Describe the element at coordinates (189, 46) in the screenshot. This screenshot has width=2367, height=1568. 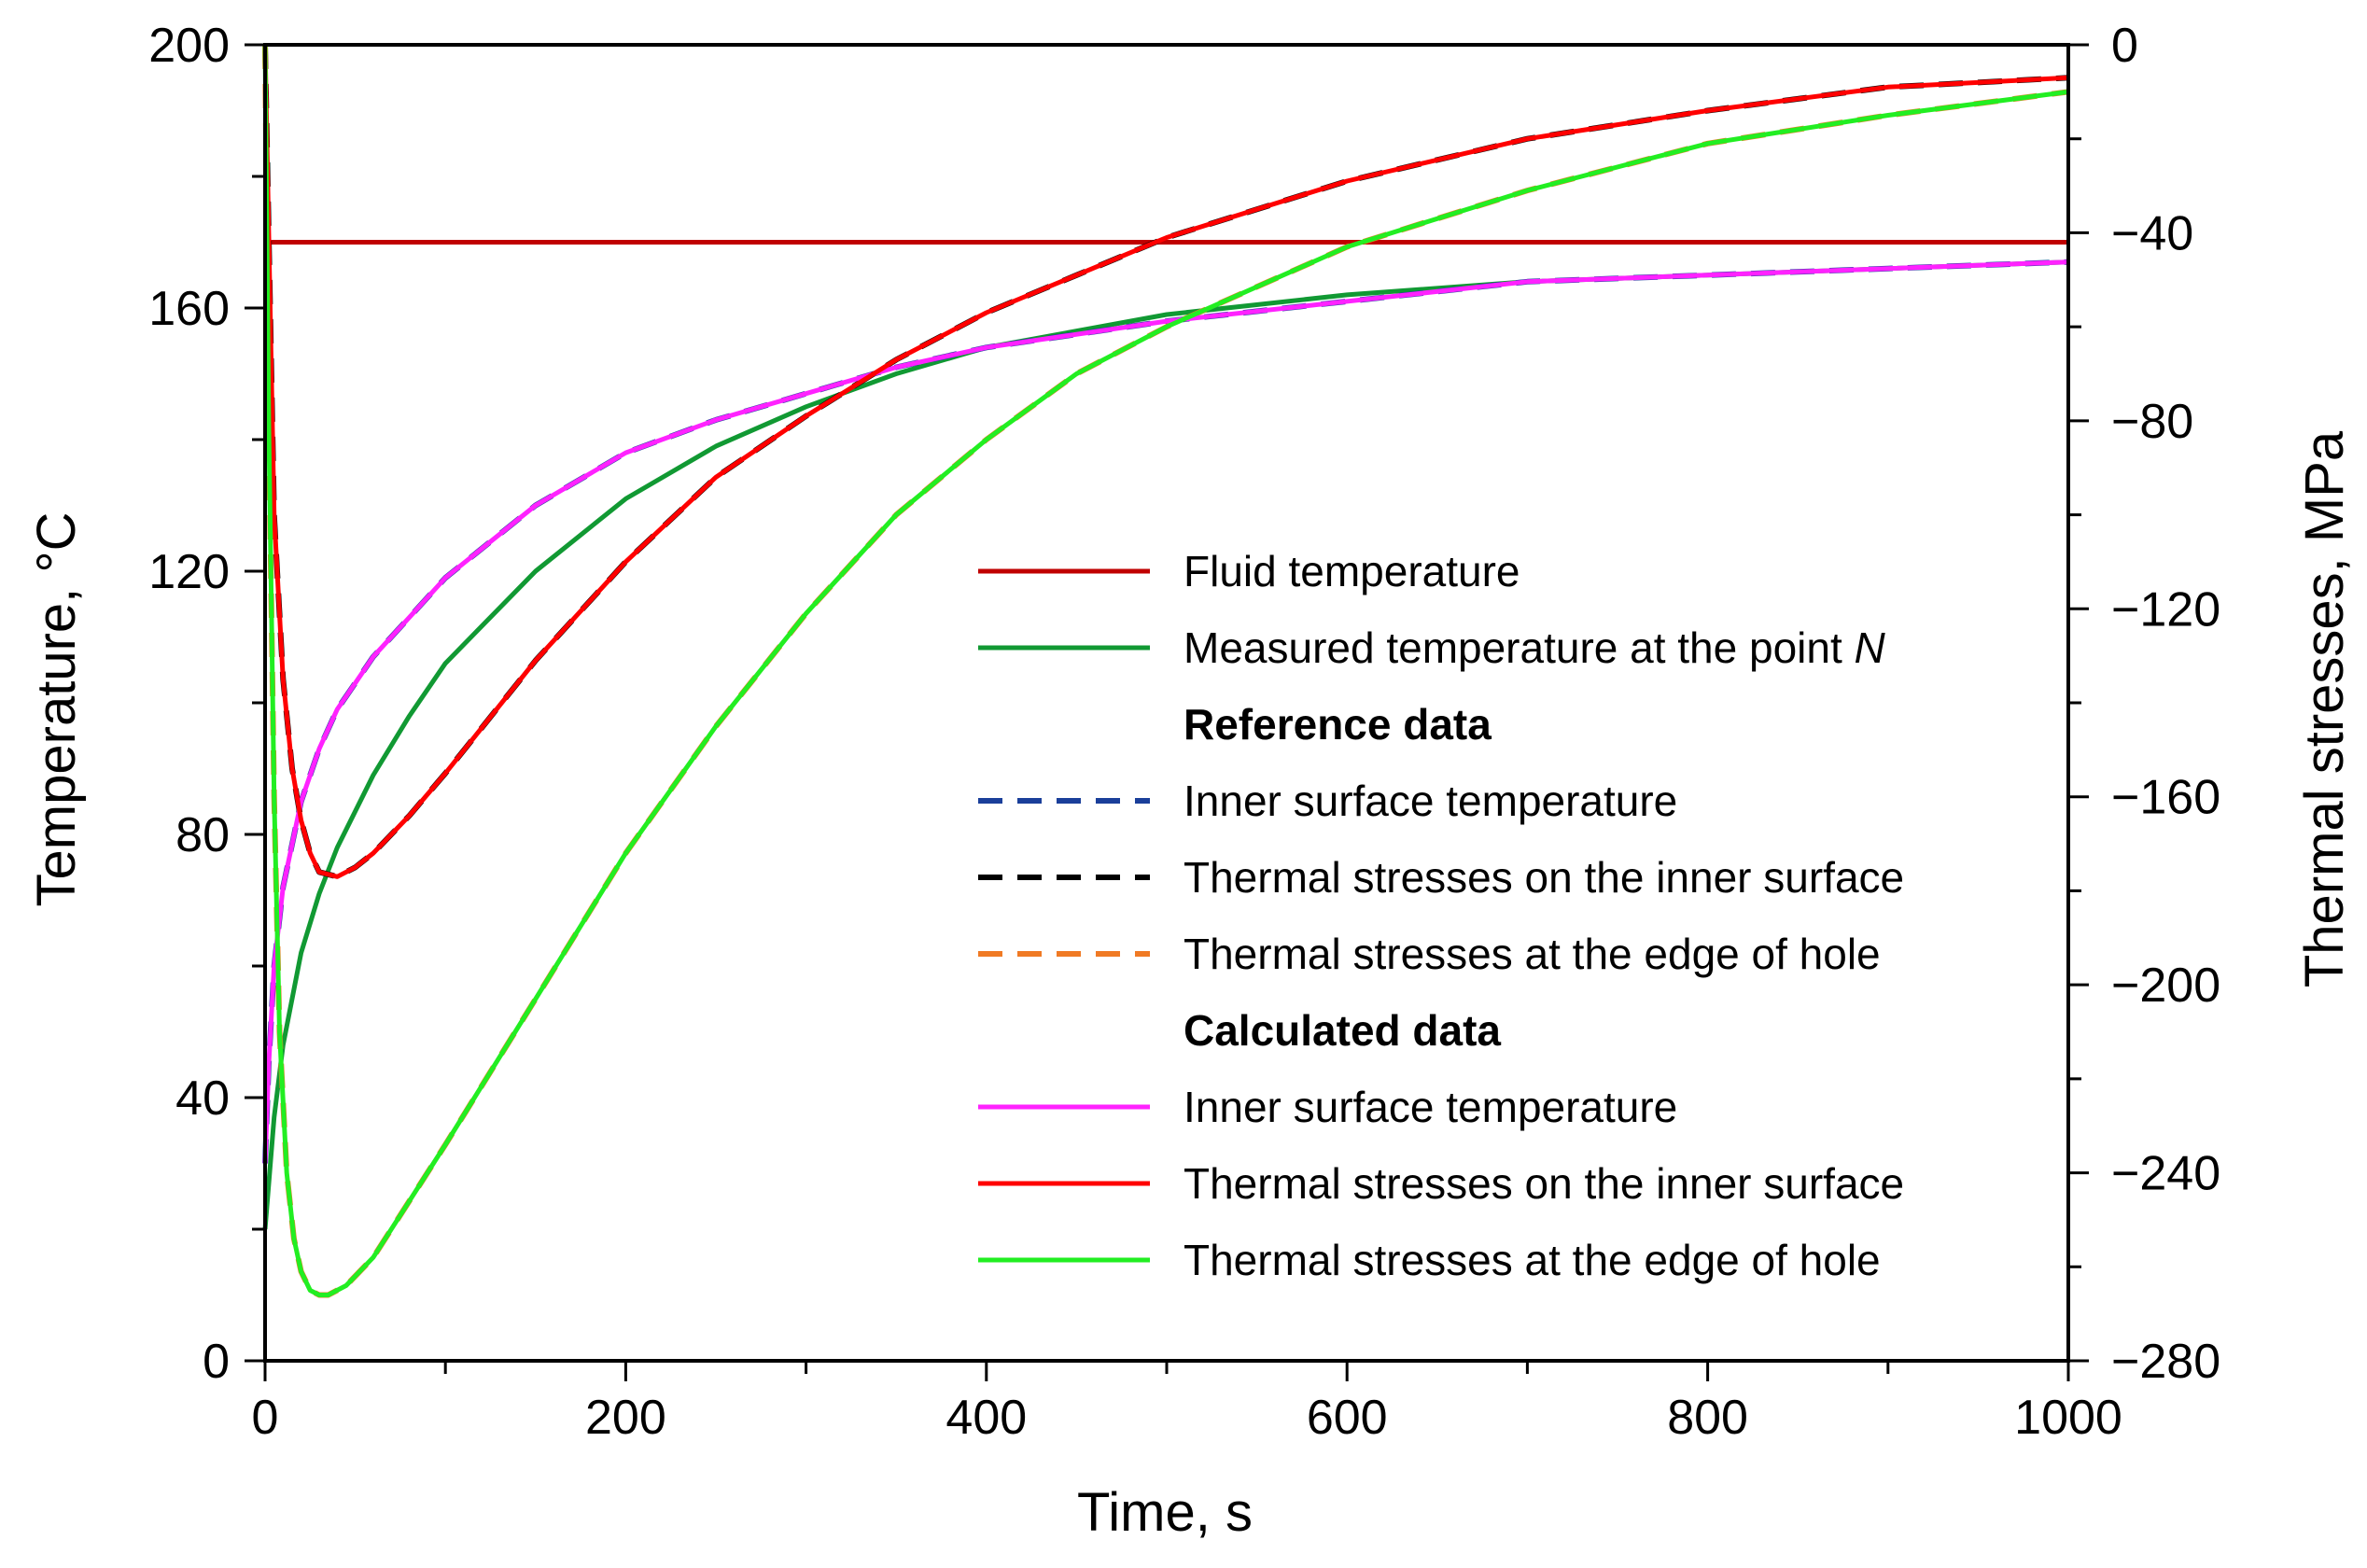
I see `y-tick-label: 200` at that location.